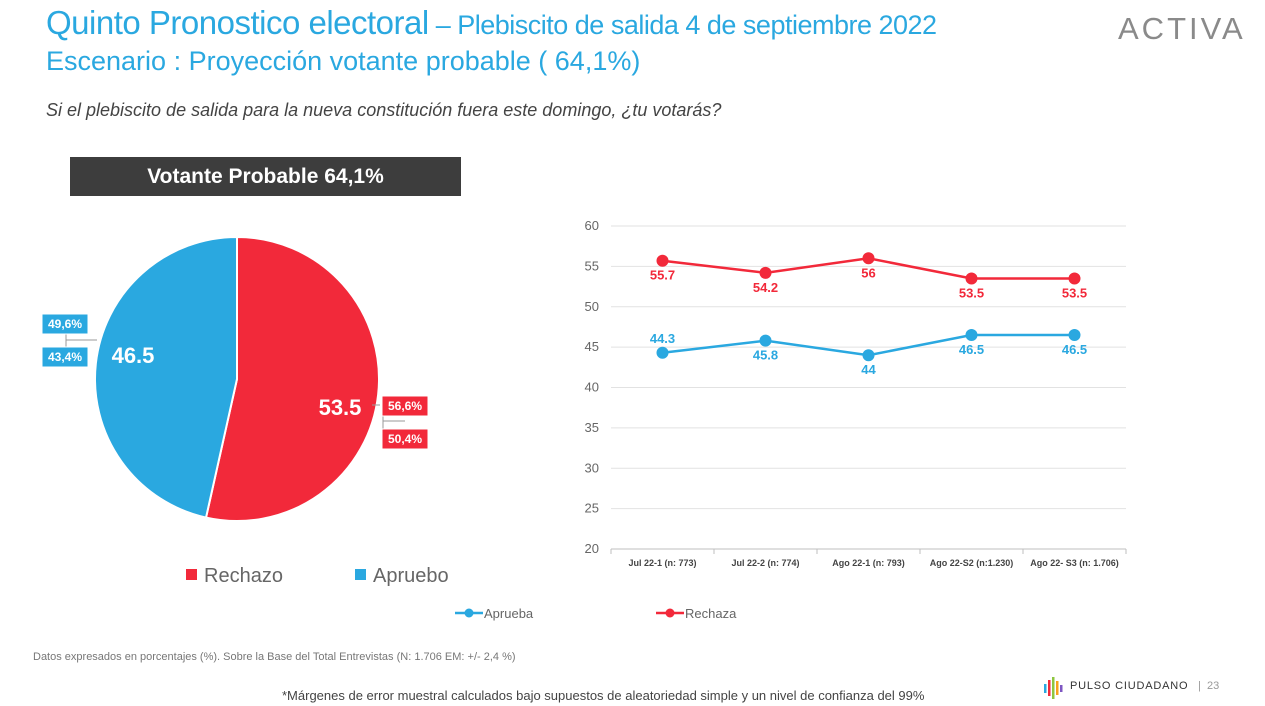  Describe the element at coordinates (243, 576) in the screenshot. I see `pie-legend-label-rechazo: Rechazo` at that location.